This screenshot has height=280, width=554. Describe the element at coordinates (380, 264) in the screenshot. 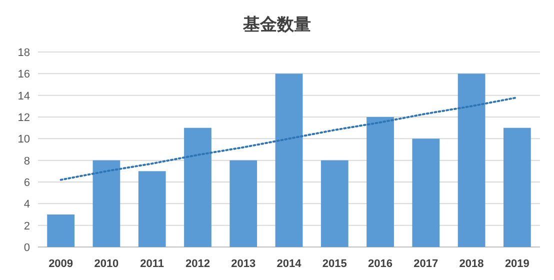

I see `x-tick-label: 2016` at that location.